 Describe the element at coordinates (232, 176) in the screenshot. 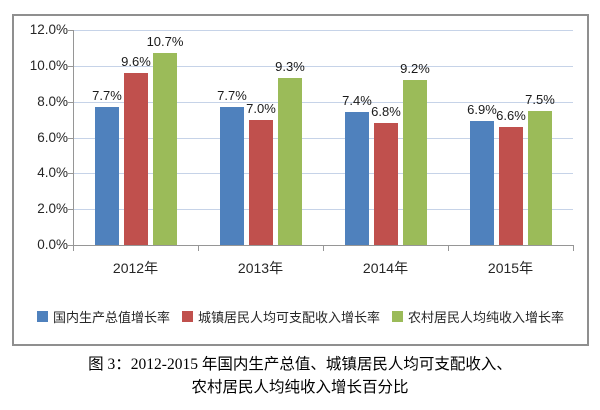

I see `bar-2013年-series1` at that location.